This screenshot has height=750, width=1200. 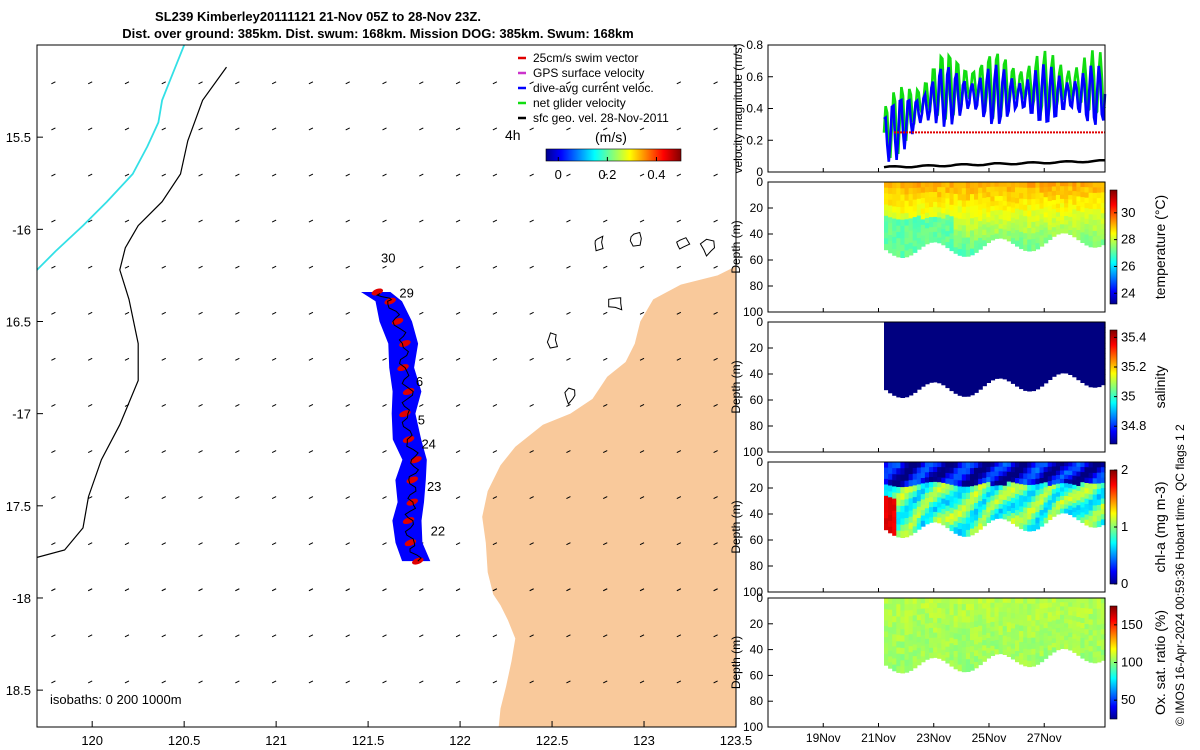 What do you see at coordinates (936, 108) in the screenshot?
I see `panel-frame` at bounding box center [936, 108].